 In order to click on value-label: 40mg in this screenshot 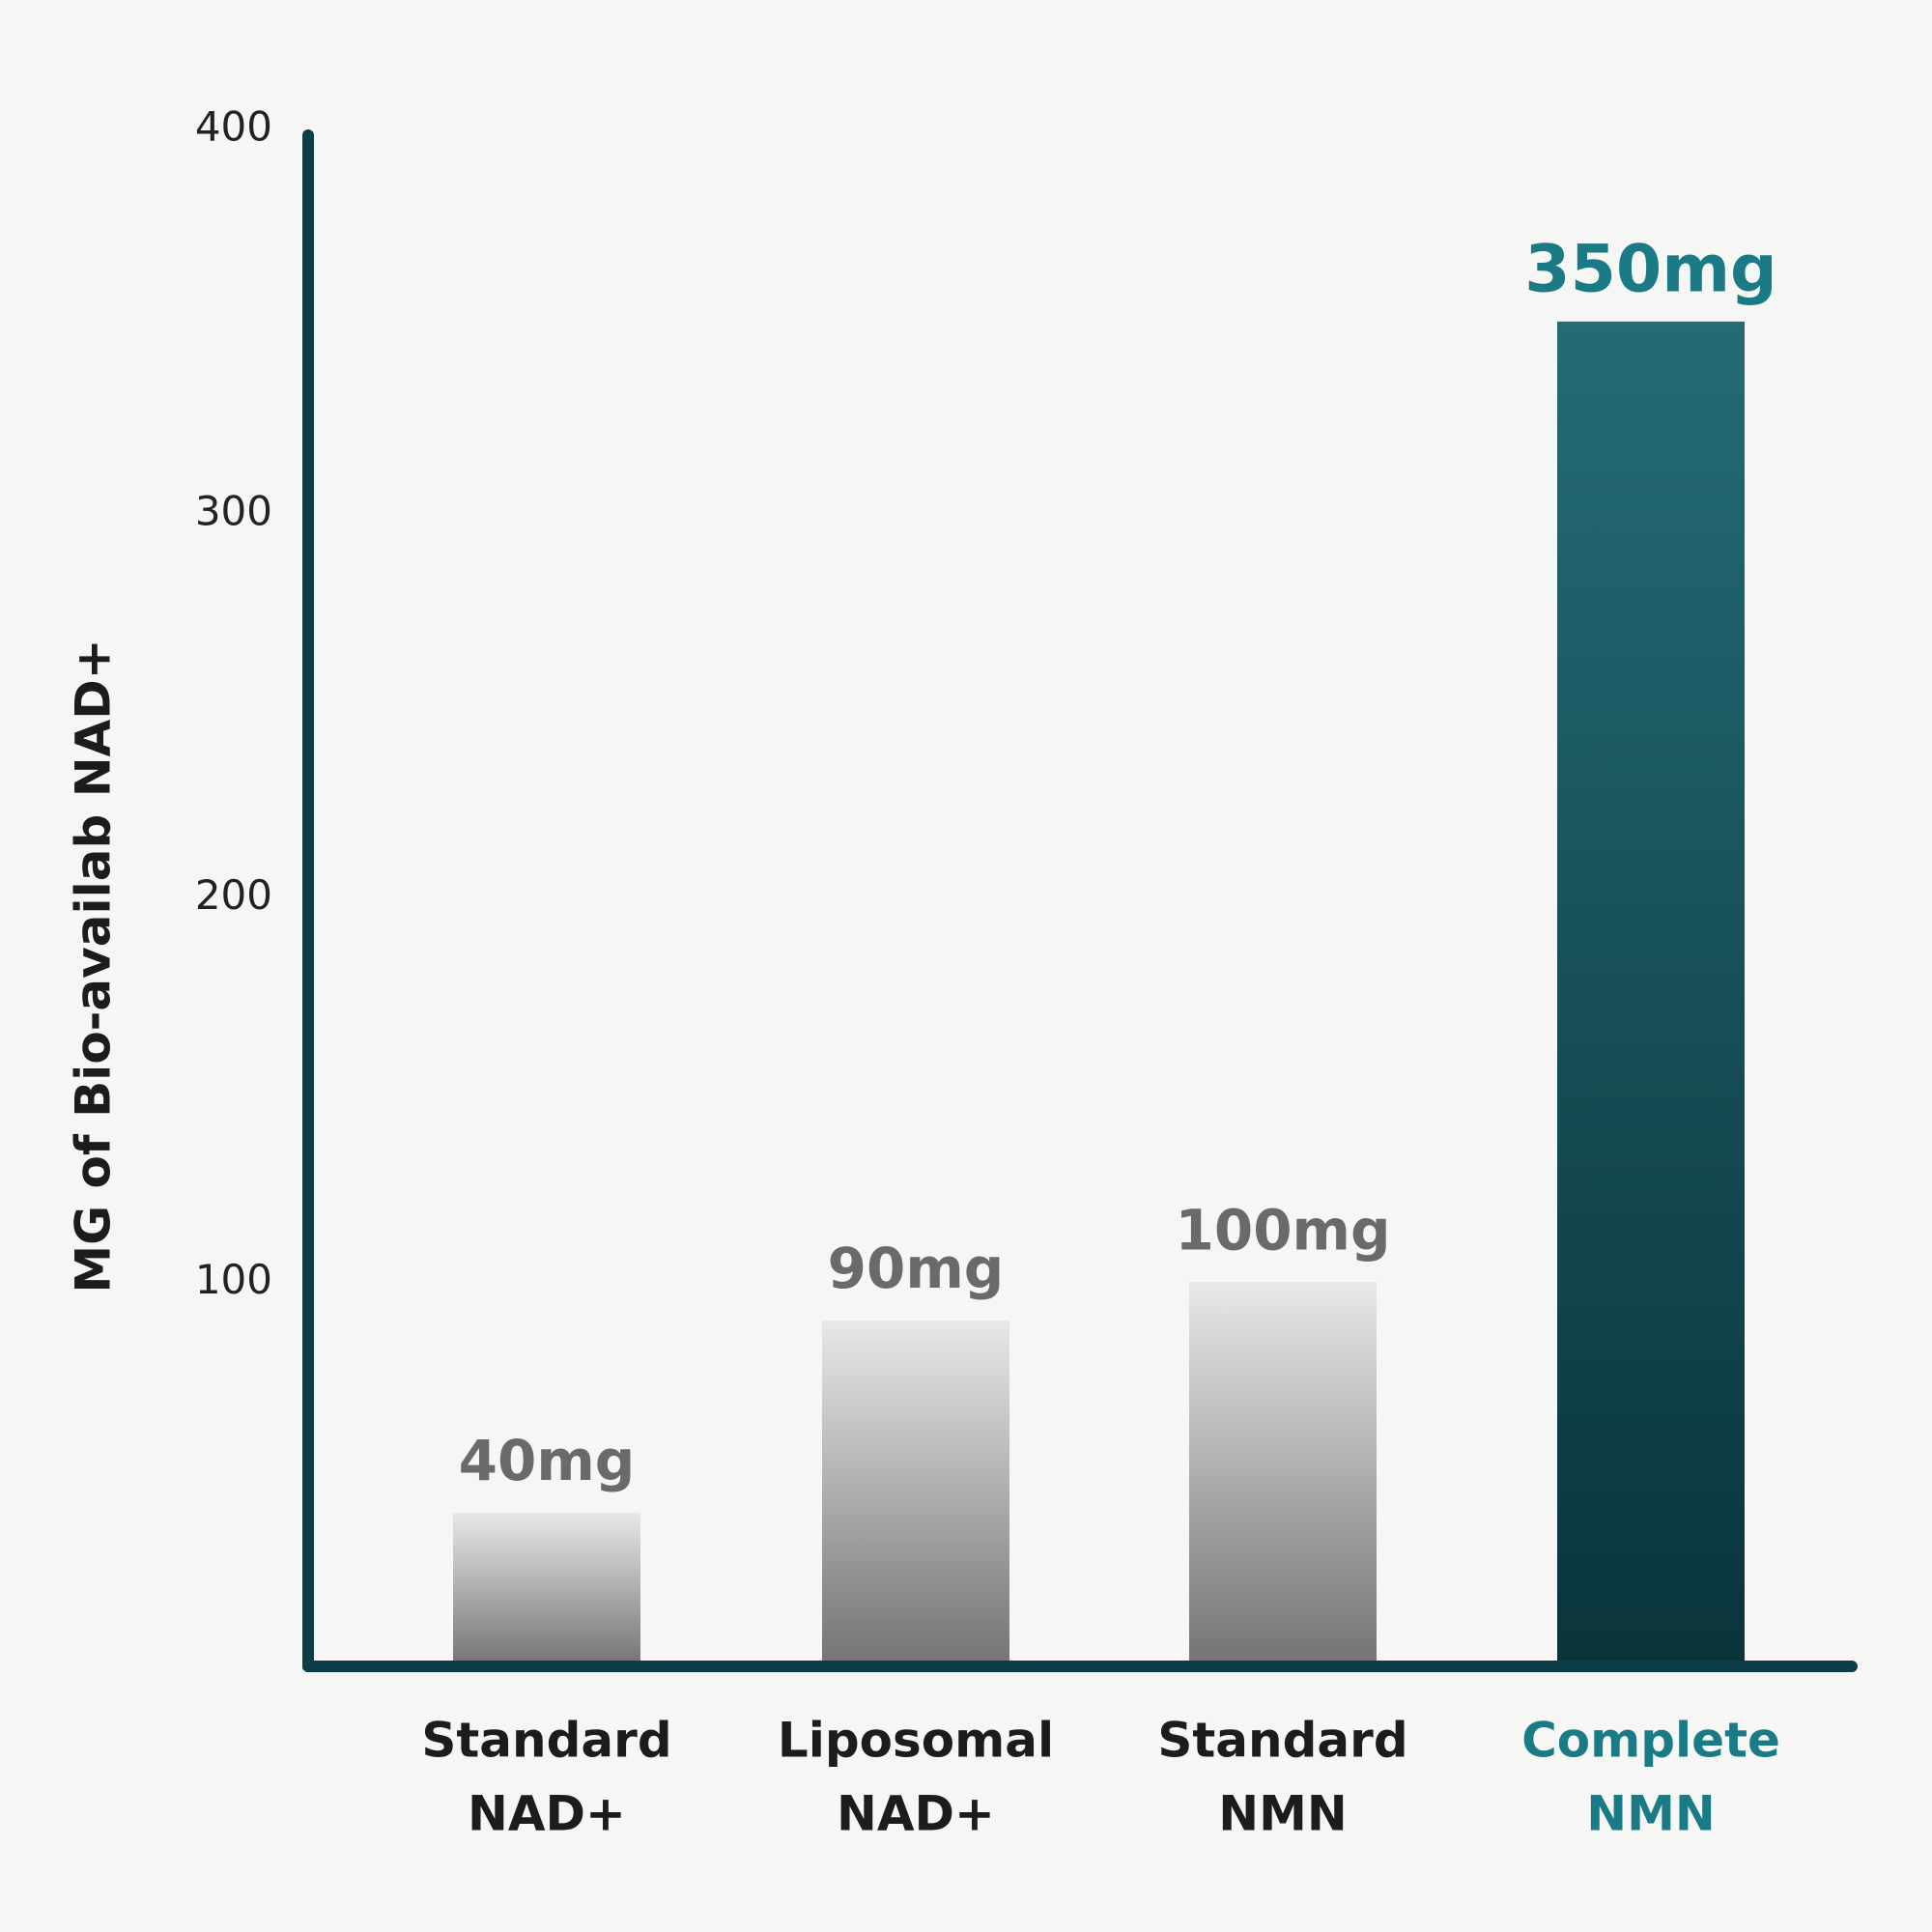, I will do `click(547, 1460)`.